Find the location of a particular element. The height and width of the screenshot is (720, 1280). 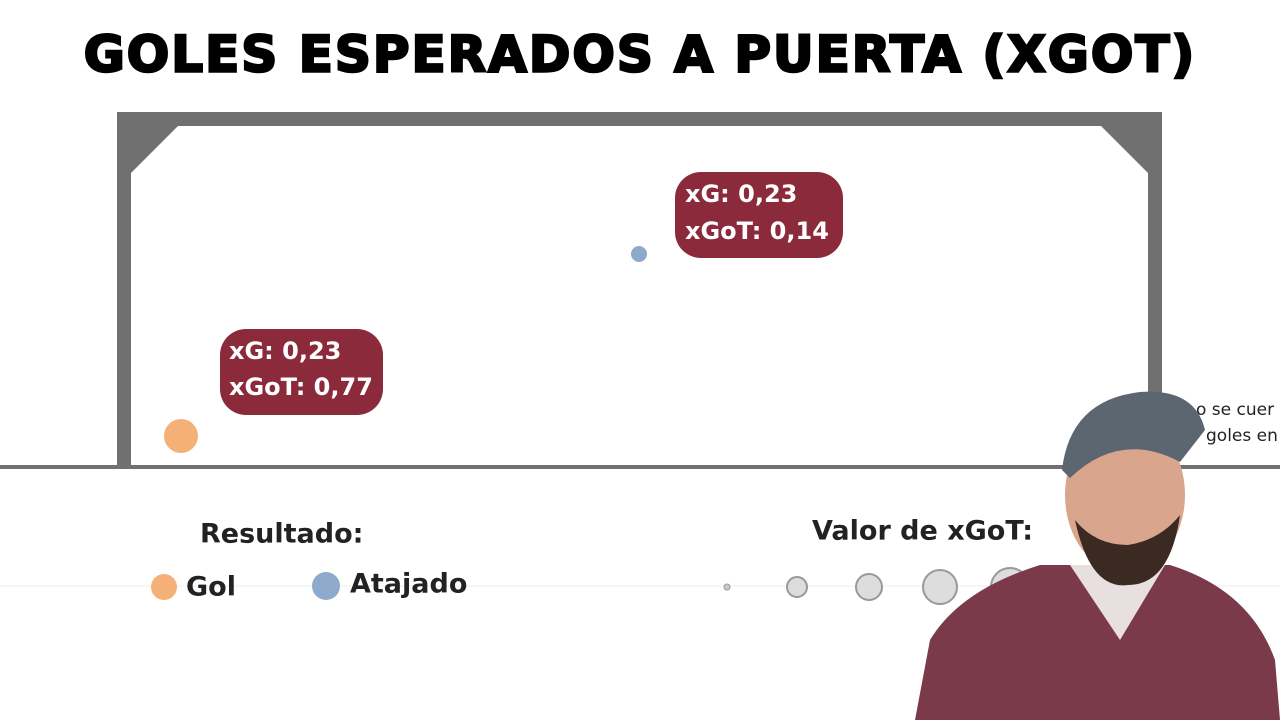

title: GOLES ESPERADOS A PUERTA (XGOT) is located at coordinates (640, 55).